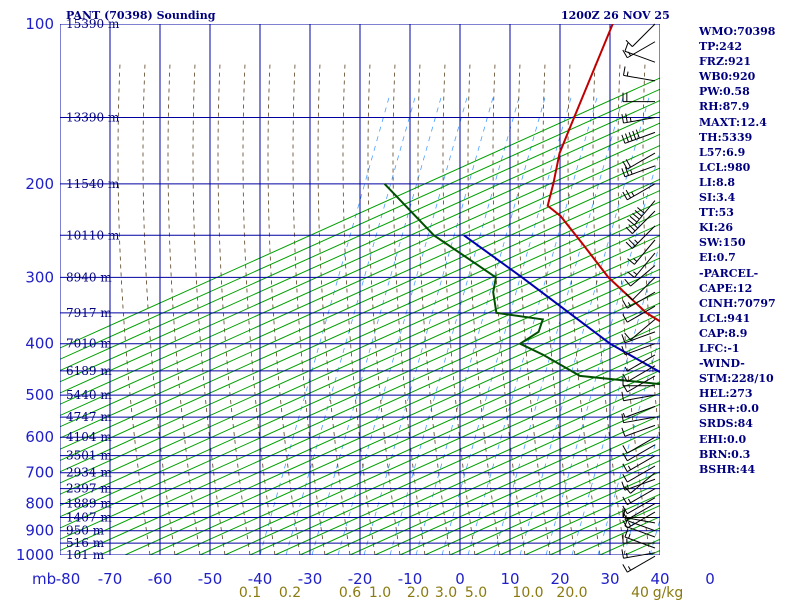  Describe the element at coordinates (723, 333) in the screenshot. I see `index-item: CAP:8.9` at that location.